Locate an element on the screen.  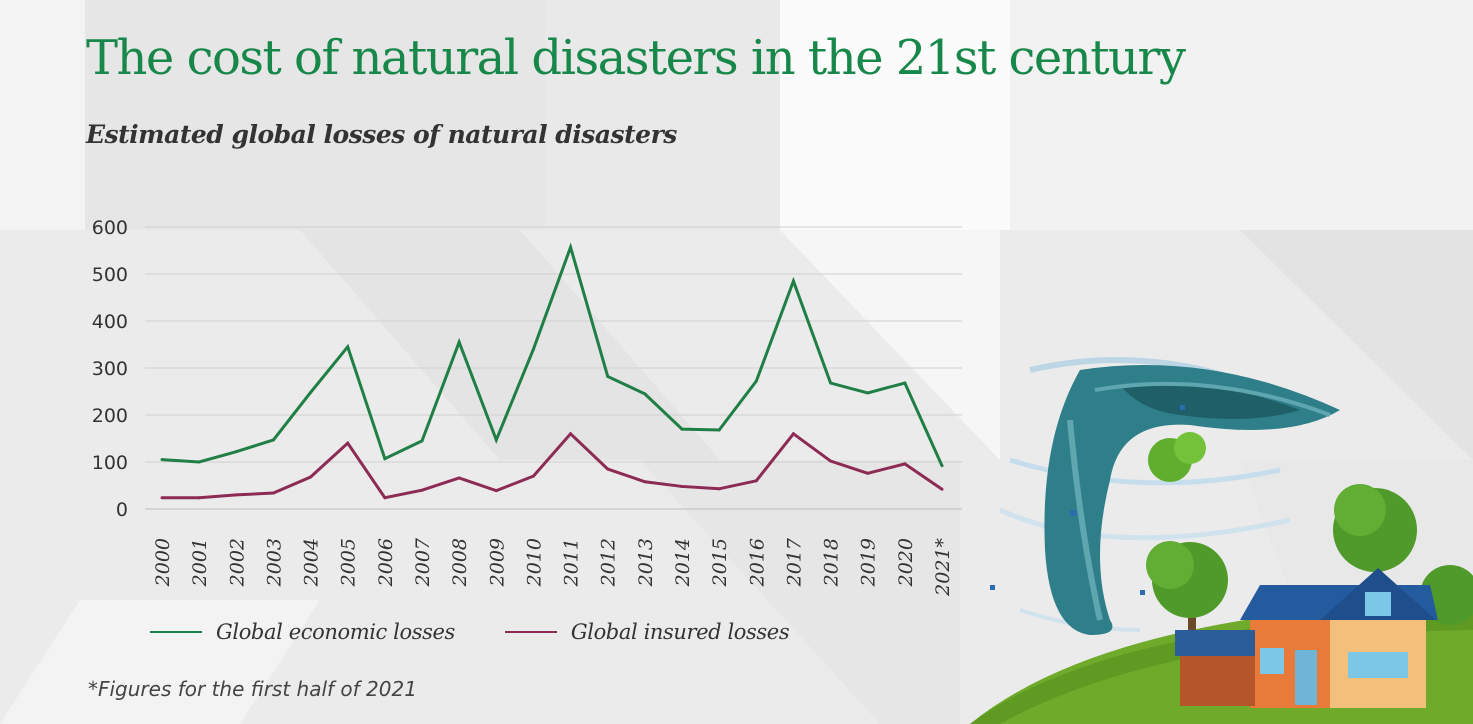
x-tick-label: 2007 is located at coordinates (423, 562).